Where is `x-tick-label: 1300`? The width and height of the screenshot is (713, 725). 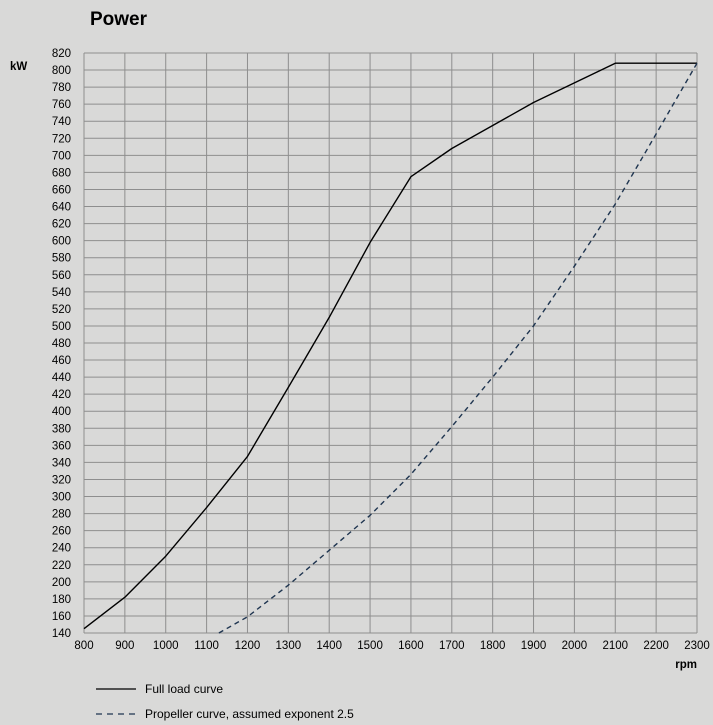
x-tick-label: 1300 is located at coordinates (289, 646).